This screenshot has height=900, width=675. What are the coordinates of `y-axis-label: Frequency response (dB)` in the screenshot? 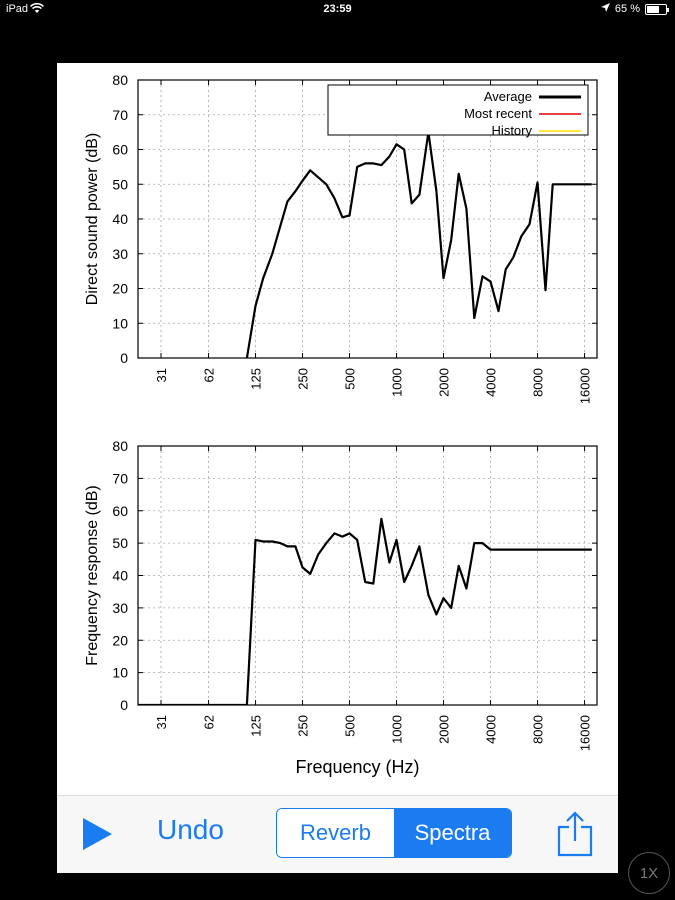 It's located at (92, 575).